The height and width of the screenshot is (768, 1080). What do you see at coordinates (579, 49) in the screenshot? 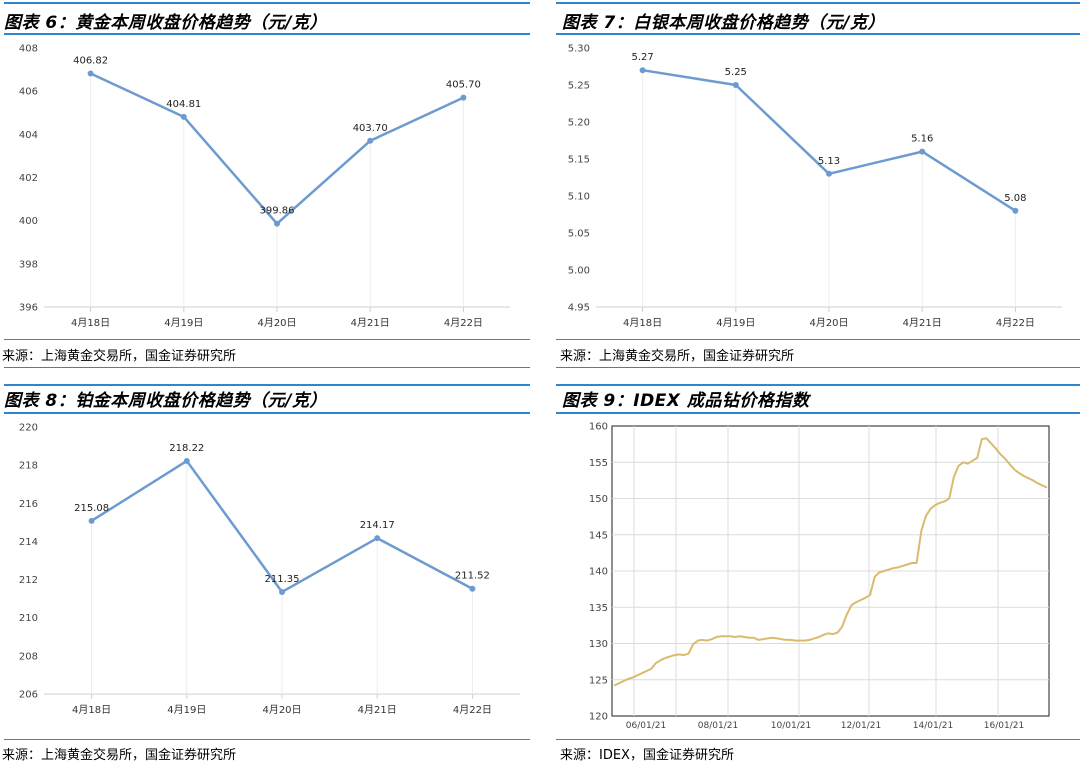
I see `y-tick-label: 5.30` at bounding box center [579, 49].